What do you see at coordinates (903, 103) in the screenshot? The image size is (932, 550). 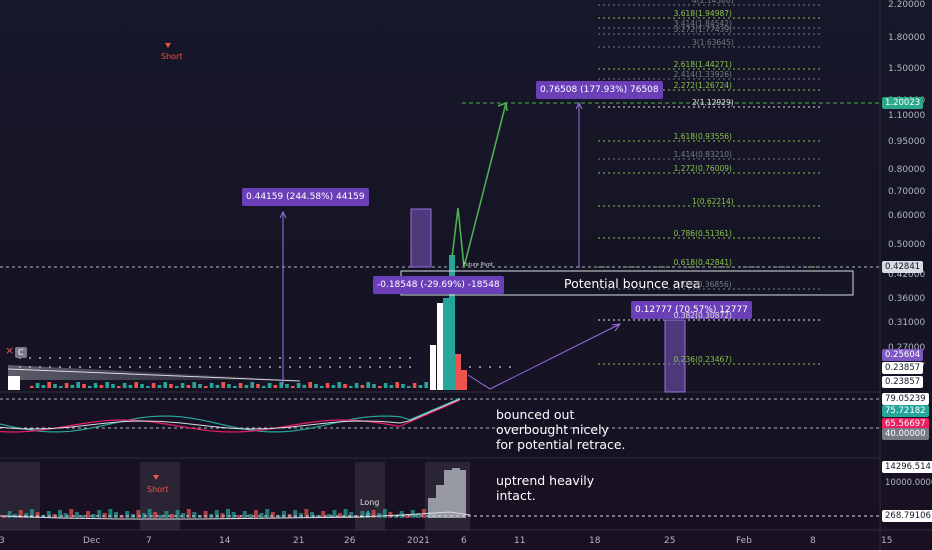 I see `price-tag: 1.20023` at bounding box center [903, 103].